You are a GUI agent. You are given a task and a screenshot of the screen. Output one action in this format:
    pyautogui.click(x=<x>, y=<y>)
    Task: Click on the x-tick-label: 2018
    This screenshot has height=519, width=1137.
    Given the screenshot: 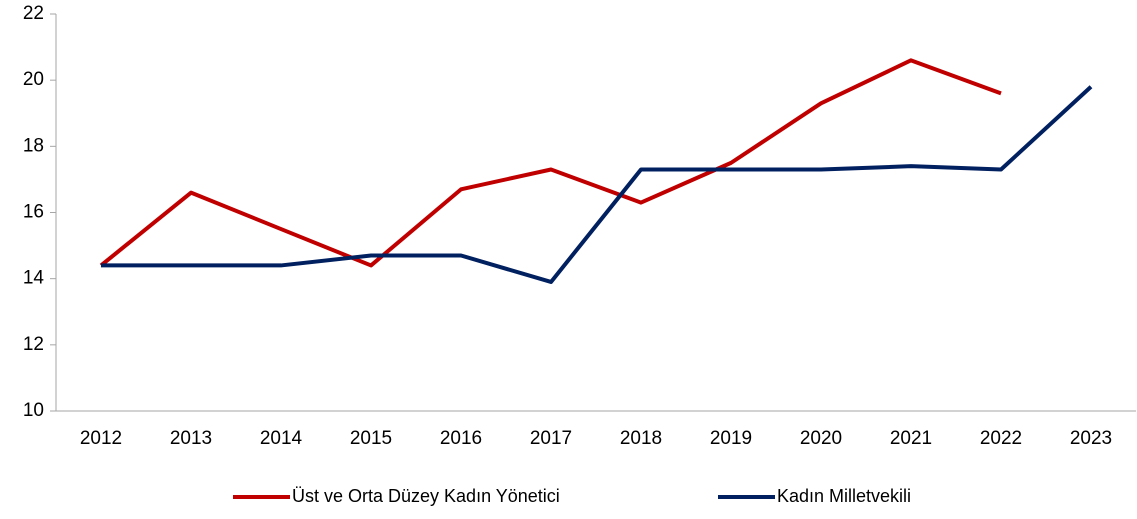 What is the action you would take?
    pyautogui.click(x=641, y=438)
    